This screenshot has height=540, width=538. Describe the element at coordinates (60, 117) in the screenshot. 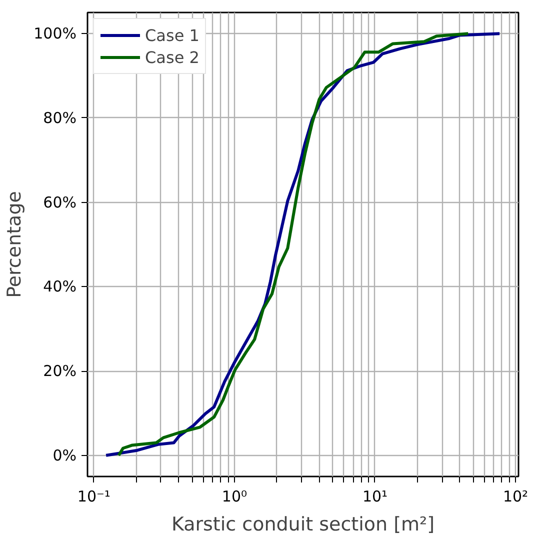

I see `y-tick-label: 80%` at that location.